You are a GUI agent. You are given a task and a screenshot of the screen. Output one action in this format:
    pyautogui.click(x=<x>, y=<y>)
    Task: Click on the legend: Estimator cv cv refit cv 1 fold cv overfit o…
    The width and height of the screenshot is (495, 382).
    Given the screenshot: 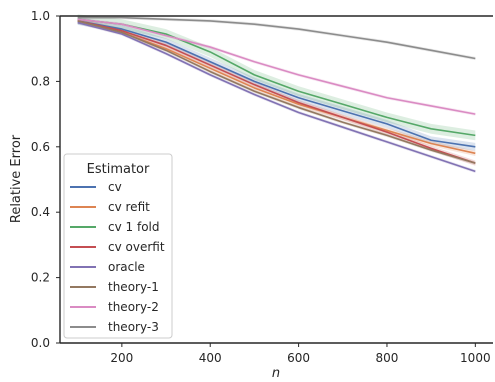 What is the action you would take?
    pyautogui.click(x=118, y=246)
    